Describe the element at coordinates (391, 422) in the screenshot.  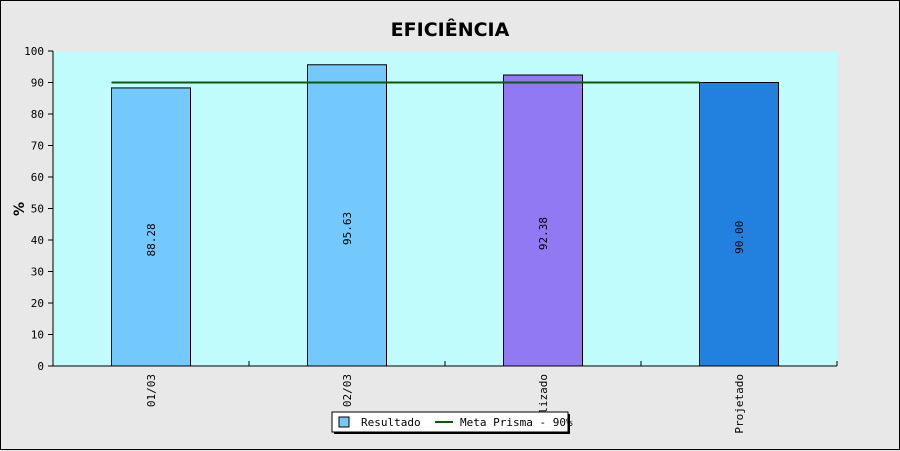
I see `legend-label-resultado: Resultado` at that location.